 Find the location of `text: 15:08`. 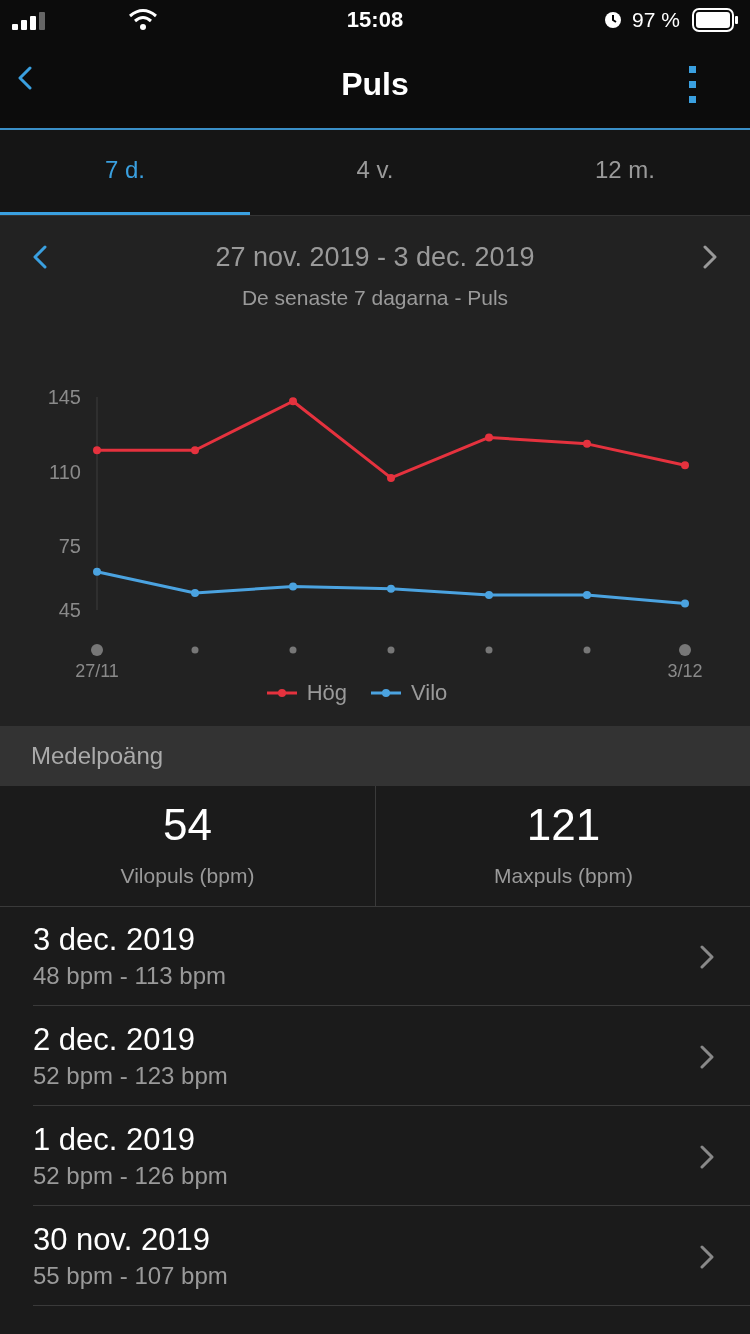

text: 15:08 is located at coordinates (375, 19).